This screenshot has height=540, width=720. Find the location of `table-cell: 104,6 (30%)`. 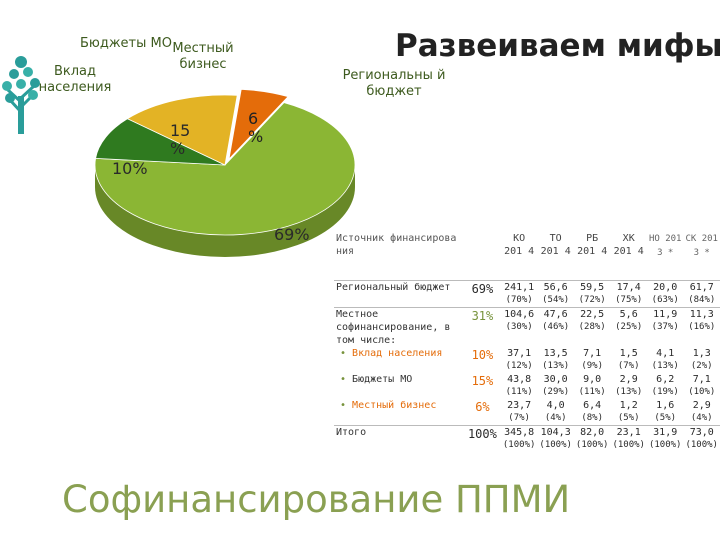

table-cell: 104,6 (30%) is located at coordinates (519, 327).